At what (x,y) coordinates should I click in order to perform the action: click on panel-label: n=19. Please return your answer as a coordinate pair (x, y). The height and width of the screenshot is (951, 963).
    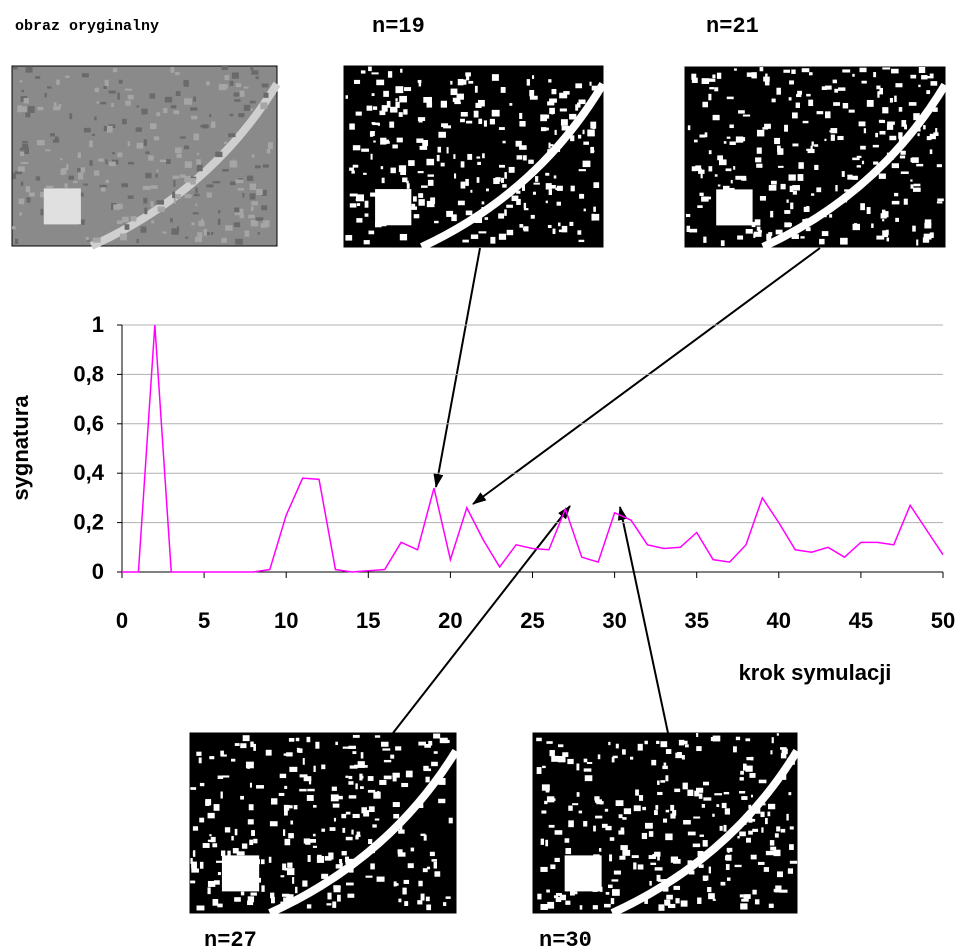
    Looking at the image, I should click on (398, 26).